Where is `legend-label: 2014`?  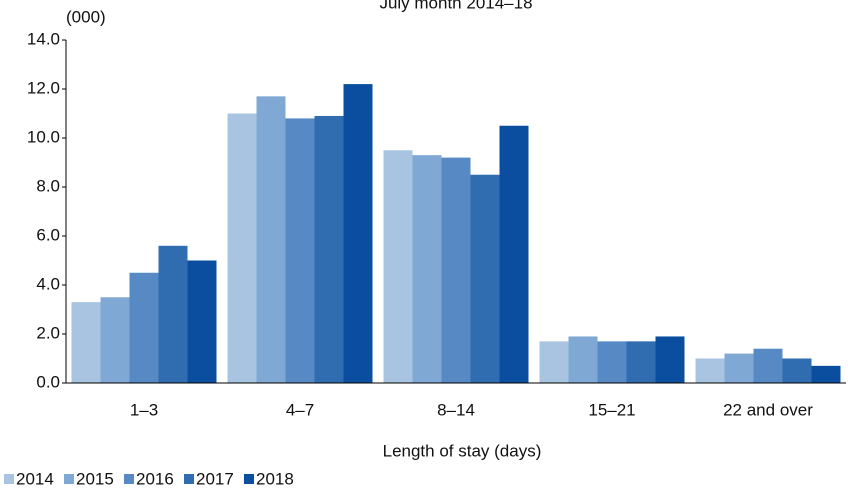
legend-label: 2014 is located at coordinates (35, 478).